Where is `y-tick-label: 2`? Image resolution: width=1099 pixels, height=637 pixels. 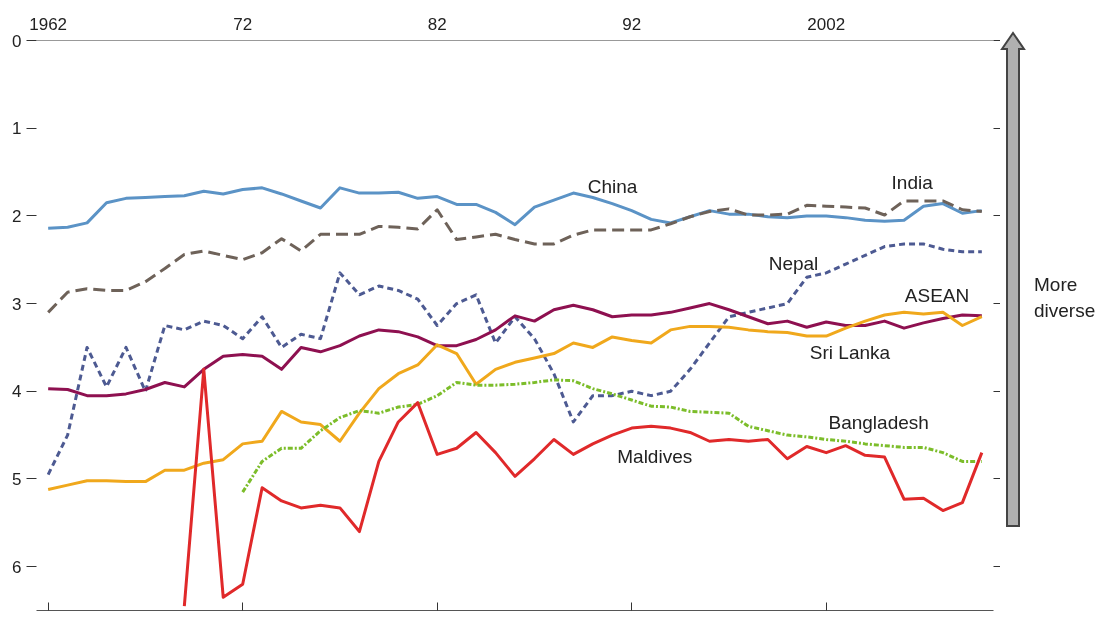
y-tick-label: 2 is located at coordinates (17, 216).